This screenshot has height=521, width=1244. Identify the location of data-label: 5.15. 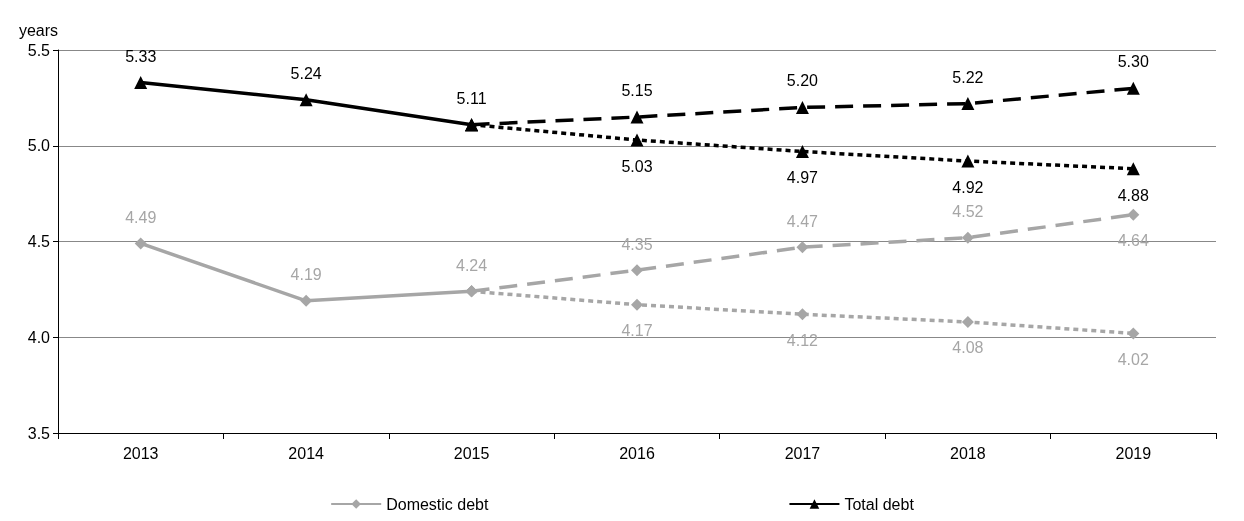
(637, 91).